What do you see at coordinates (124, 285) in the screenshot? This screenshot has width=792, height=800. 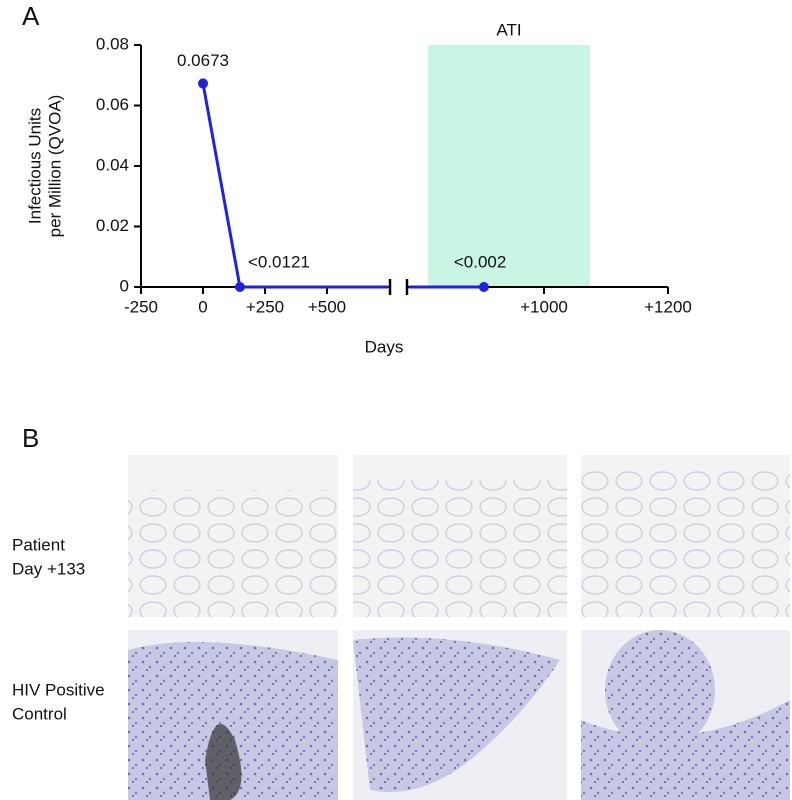 I see `y-tick-label: 0` at bounding box center [124, 285].